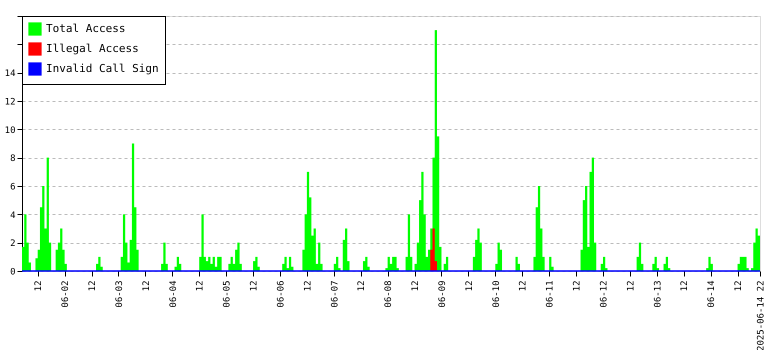 This screenshot has height=350, width=780. Describe the element at coordinates (66, 294) in the screenshot. I see `x-tick-label: 06-02` at that location.